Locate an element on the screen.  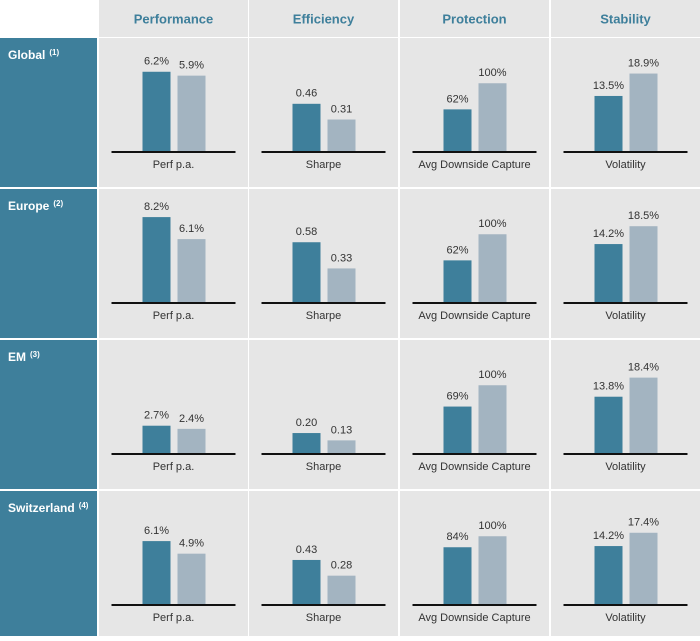
column-header: Stability is located at coordinates (625, 18).